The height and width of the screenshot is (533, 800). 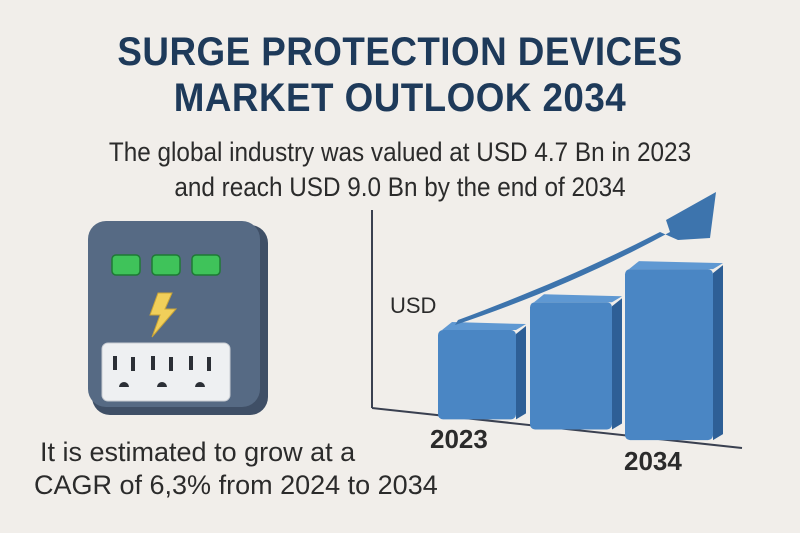 I want to click on cagr-line1: It is estimated to grow at a, so click(x=198, y=452).